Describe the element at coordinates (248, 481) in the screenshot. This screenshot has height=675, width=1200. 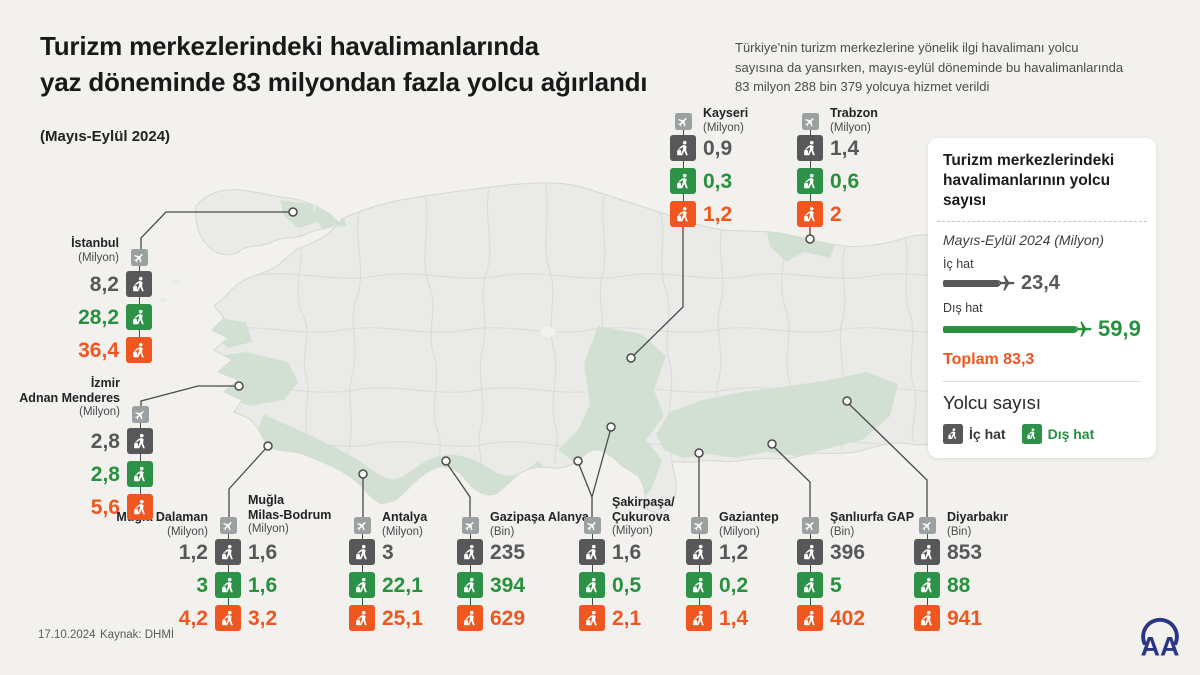
I see `leader-line-mugla` at that location.